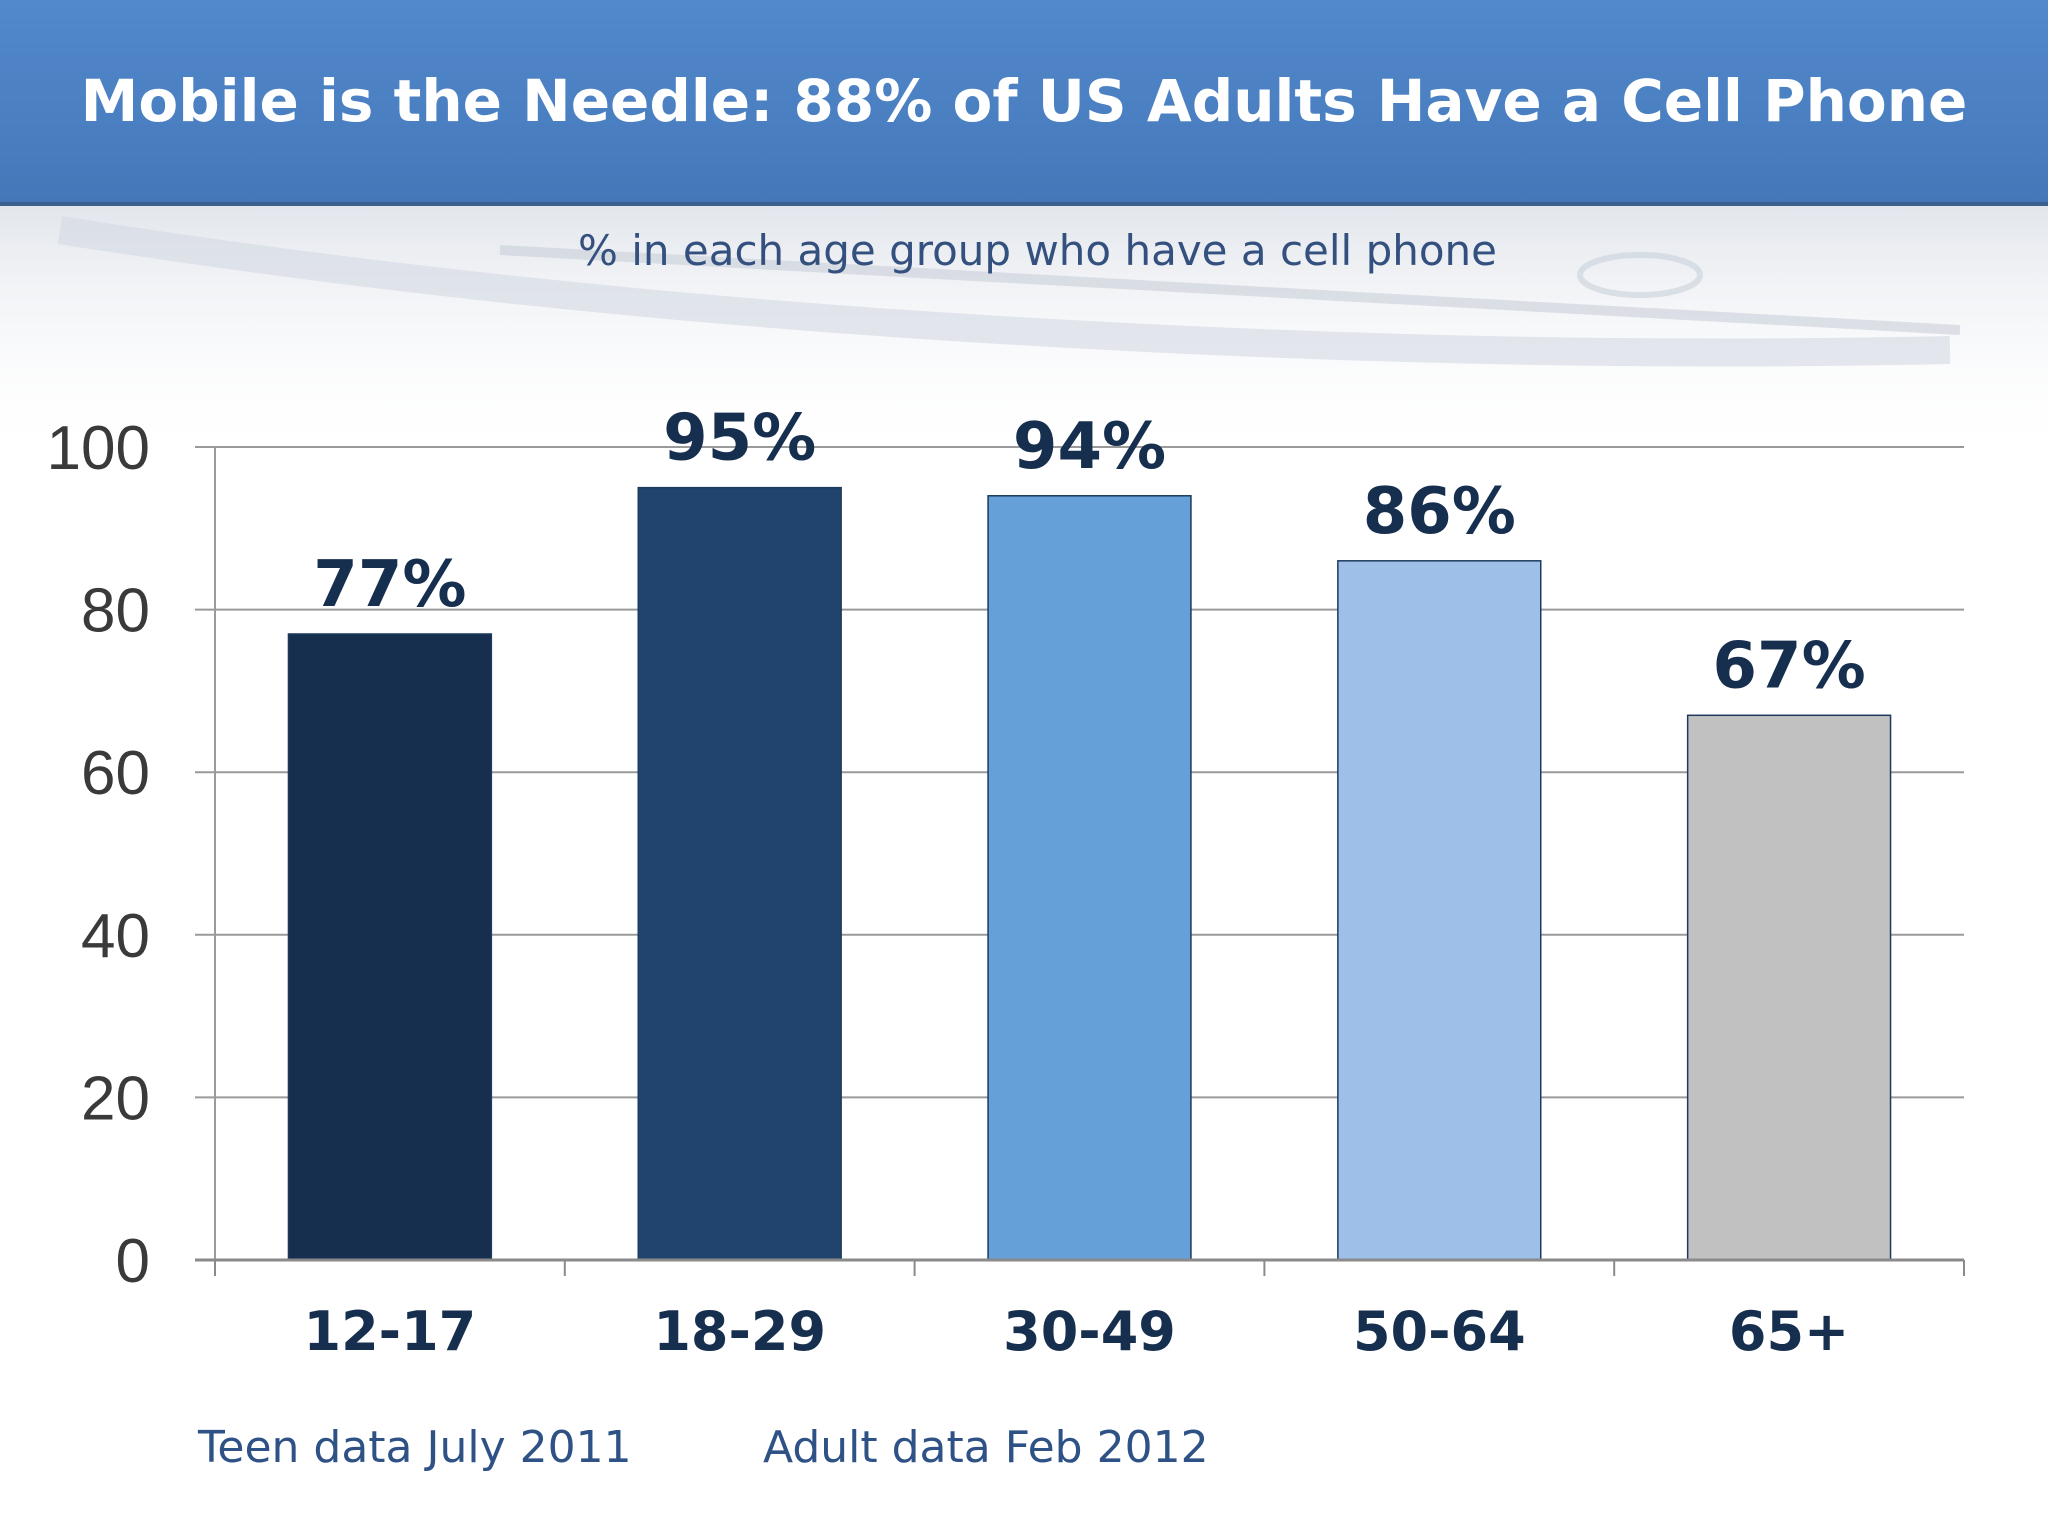 Image resolution: width=2048 pixels, height=1536 pixels. What do you see at coordinates (1789, 1331) in the screenshot?
I see `x-tick-label: 65+` at bounding box center [1789, 1331].